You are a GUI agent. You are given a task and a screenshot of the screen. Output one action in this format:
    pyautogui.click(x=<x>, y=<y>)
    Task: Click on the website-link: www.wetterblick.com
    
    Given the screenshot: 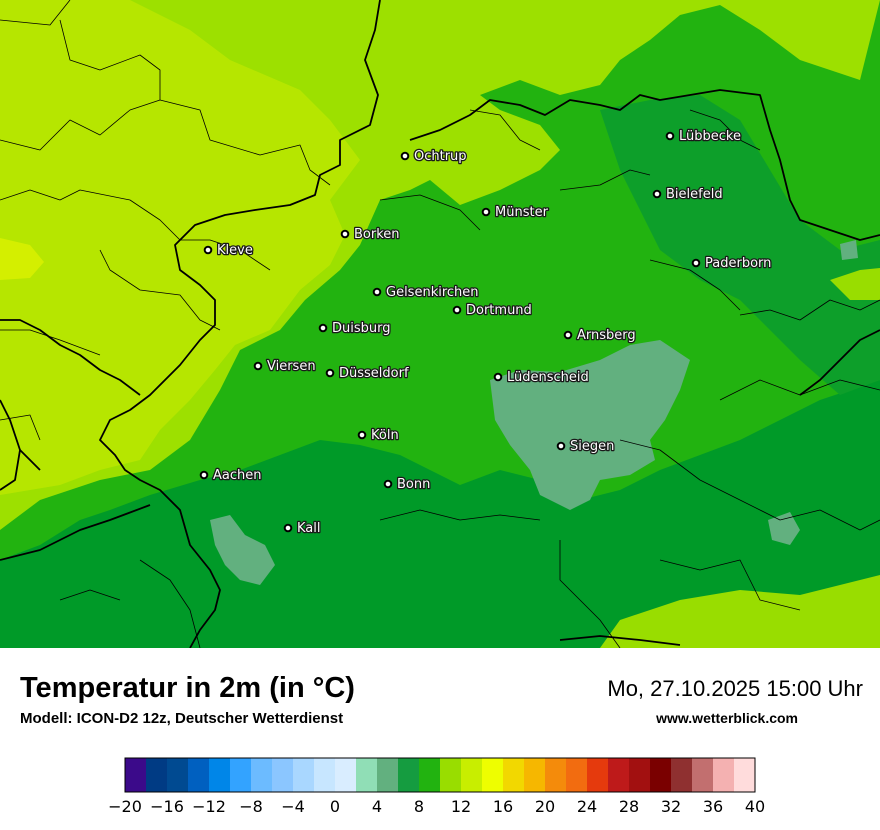 What is the action you would take?
    pyautogui.click(x=727, y=718)
    